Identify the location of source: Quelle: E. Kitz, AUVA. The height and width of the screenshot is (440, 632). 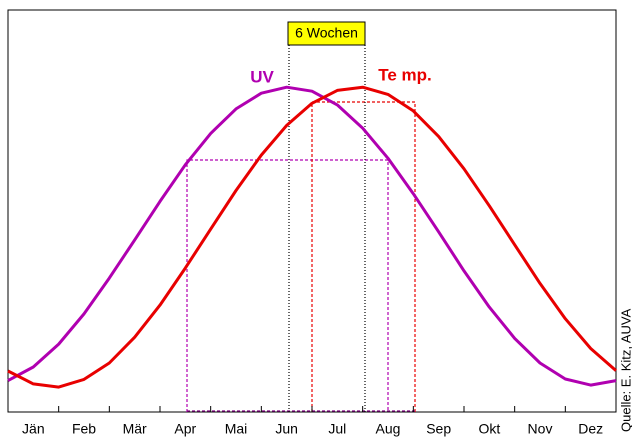
(625, 370).